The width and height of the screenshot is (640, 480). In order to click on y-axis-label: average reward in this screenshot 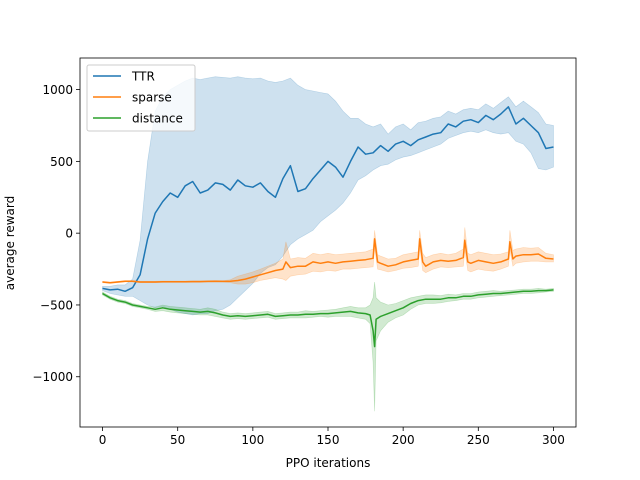, I will do `click(10, 243)`.